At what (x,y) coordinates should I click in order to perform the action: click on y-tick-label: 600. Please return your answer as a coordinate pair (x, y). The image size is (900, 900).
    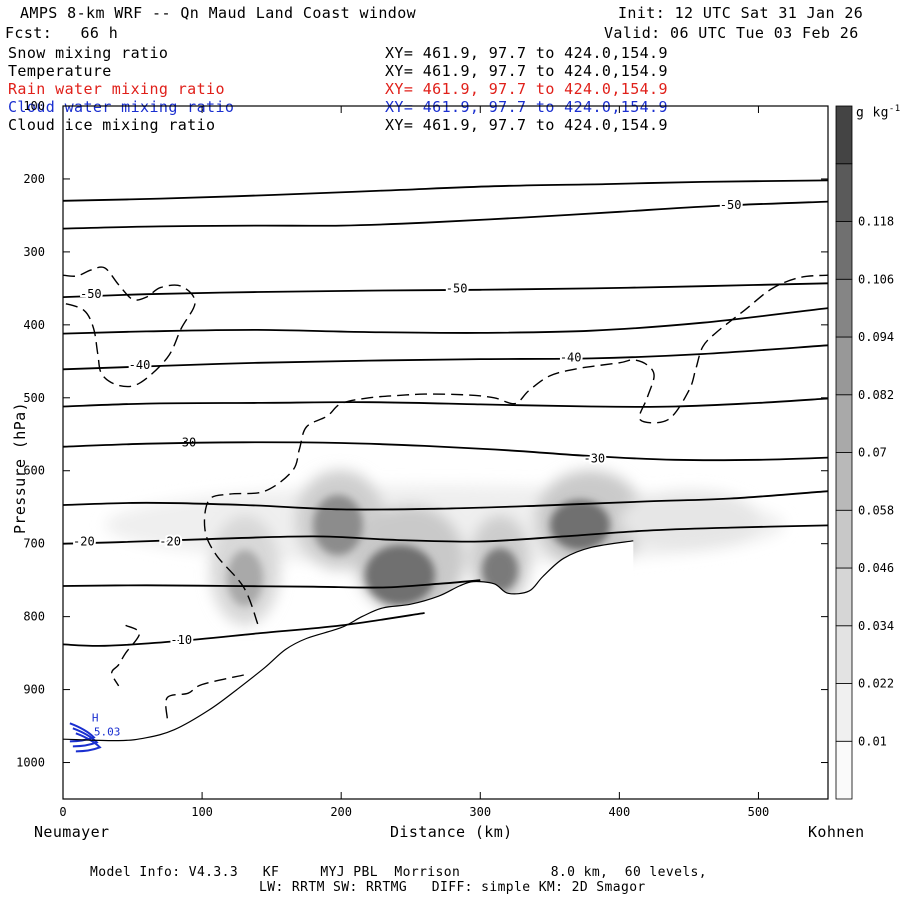
    Looking at the image, I should click on (34, 471).